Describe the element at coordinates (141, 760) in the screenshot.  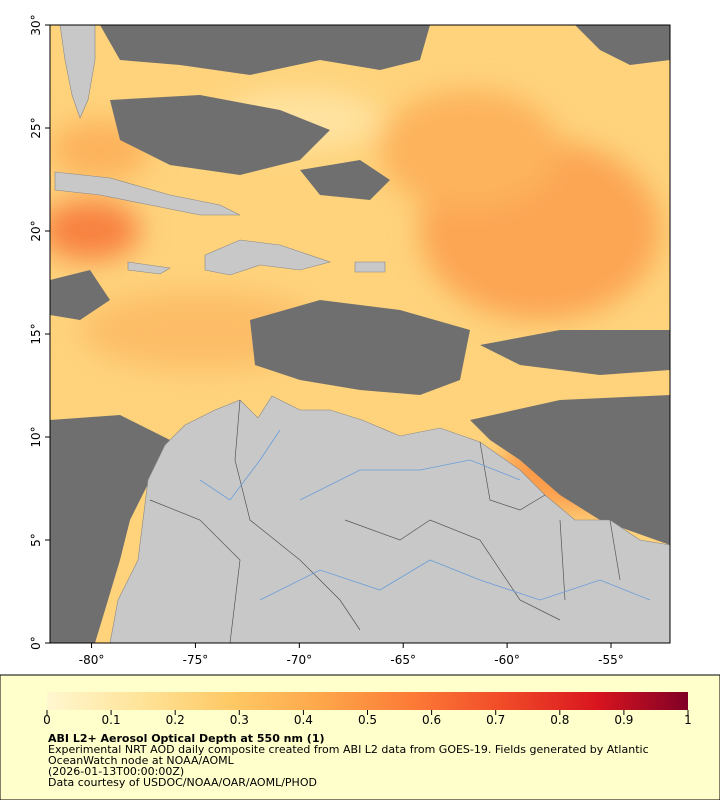
I see `caption-line: OceanWatch node at NOAA/AOML` at that location.